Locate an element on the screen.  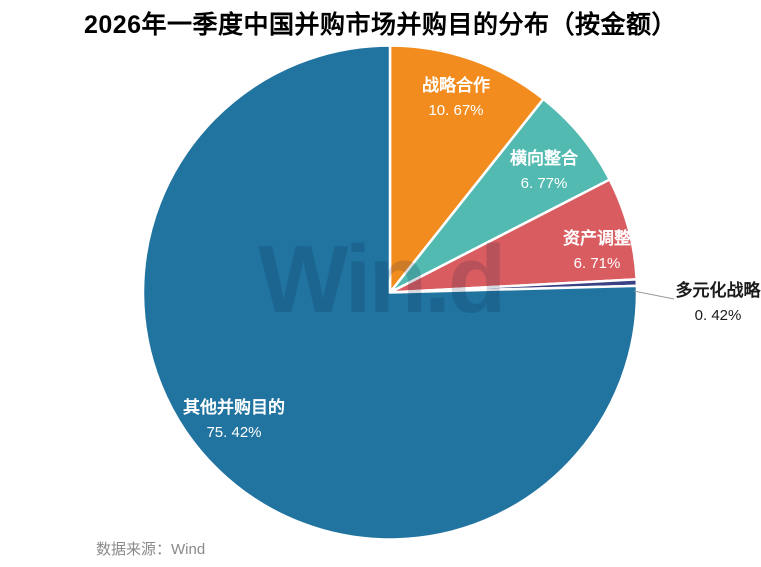
slice-percent: 0. 42% is located at coordinates (718, 315).